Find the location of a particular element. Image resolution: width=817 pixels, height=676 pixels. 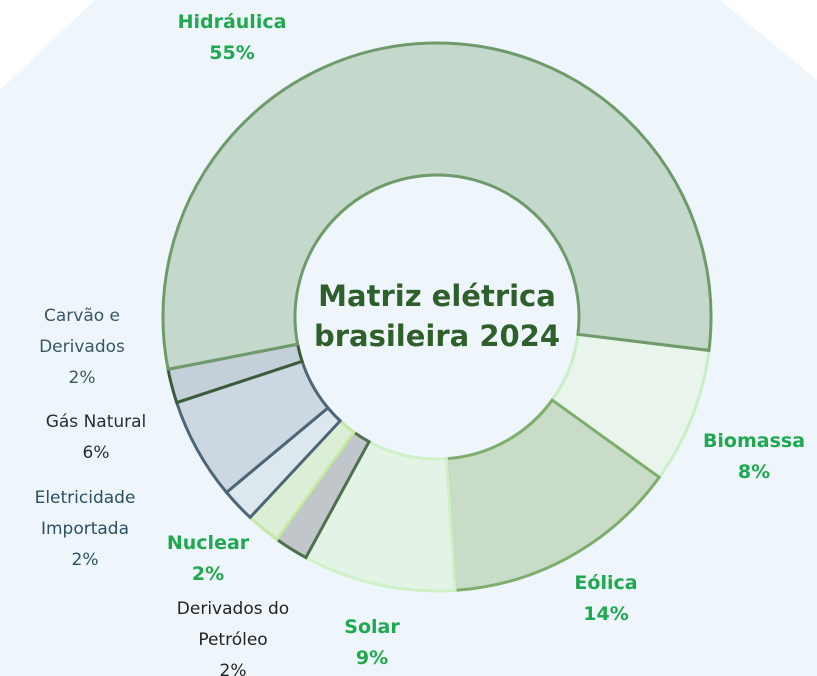

slice-label: Carvão e Derivados 2% is located at coordinates (82, 347).